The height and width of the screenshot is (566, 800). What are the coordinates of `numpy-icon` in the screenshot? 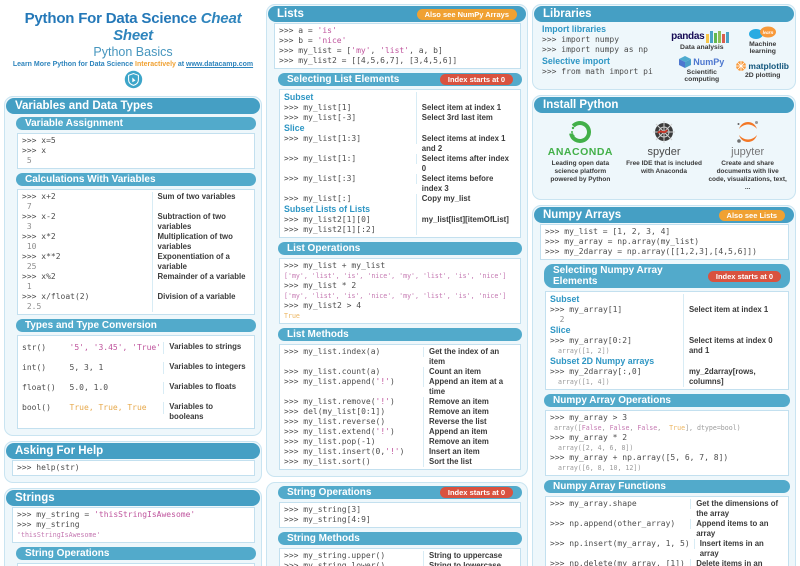 It's located at (685, 62).